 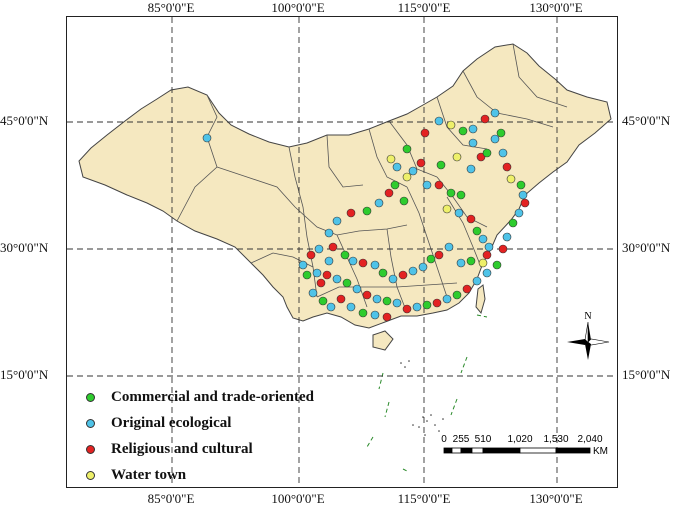 What do you see at coordinates (298, 498) in the screenshot?
I see `tick-bottom-100e: 100°0'0"E` at bounding box center [298, 498].